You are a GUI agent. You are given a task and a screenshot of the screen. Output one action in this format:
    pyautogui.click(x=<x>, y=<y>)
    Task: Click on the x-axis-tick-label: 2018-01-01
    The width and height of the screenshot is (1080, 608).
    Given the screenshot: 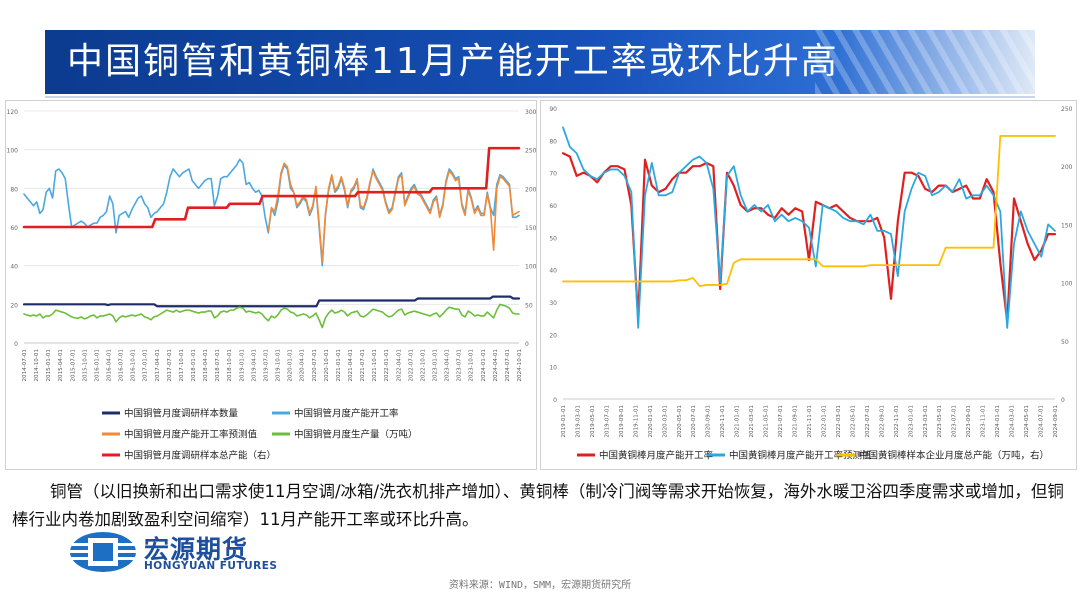 What is the action you would take?
    pyautogui.click(x=194, y=365)
    